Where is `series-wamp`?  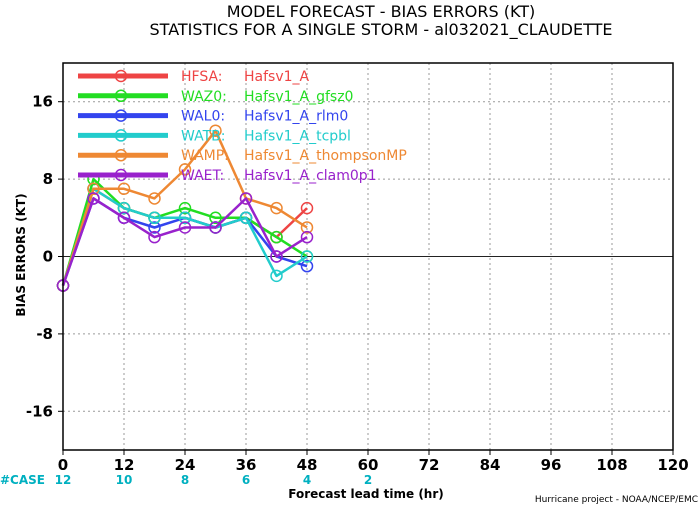
series-wamp is located at coordinates (185, 208).